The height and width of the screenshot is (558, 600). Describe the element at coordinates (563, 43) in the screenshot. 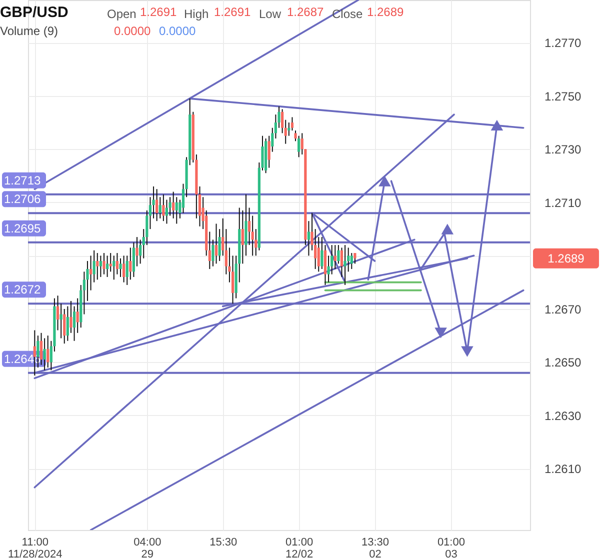

I see `y-tick-label: 1.2770` at that location.